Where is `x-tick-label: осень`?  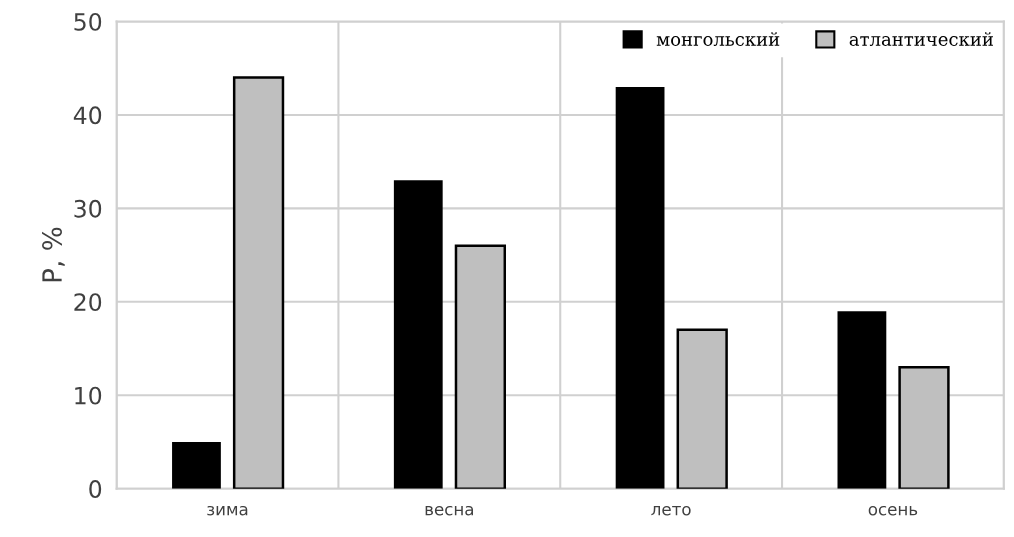
x-tick-label: осень is located at coordinates (893, 510).